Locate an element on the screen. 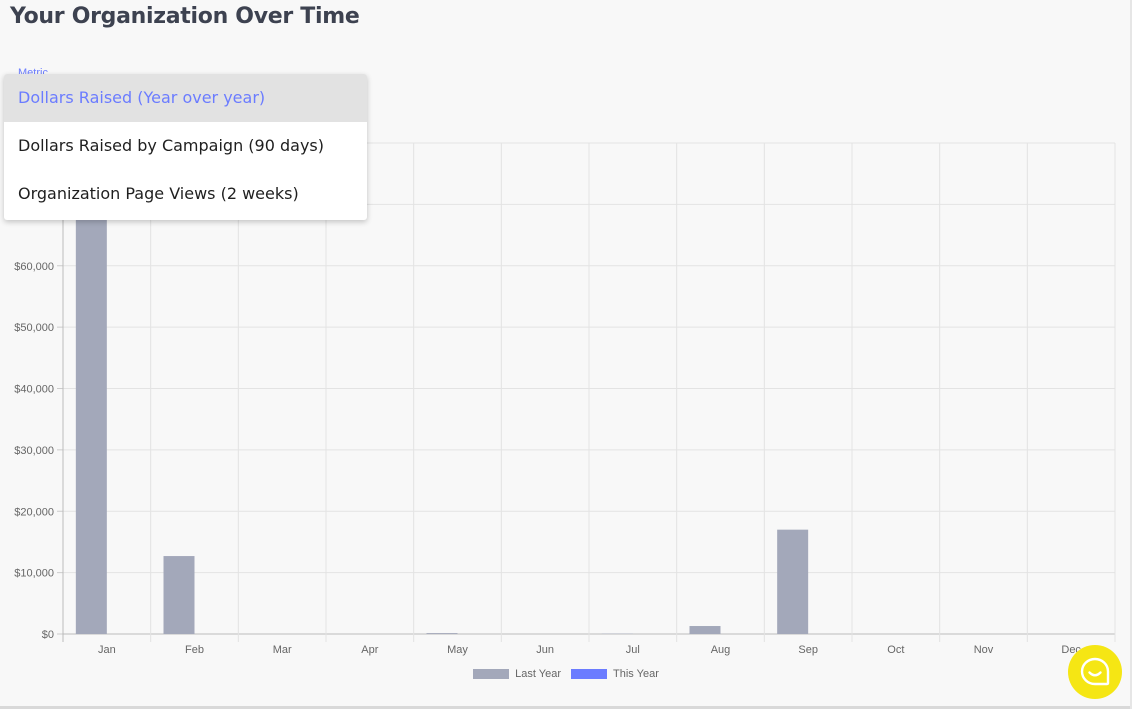  chat-bubble-icon is located at coordinates (1095, 671).